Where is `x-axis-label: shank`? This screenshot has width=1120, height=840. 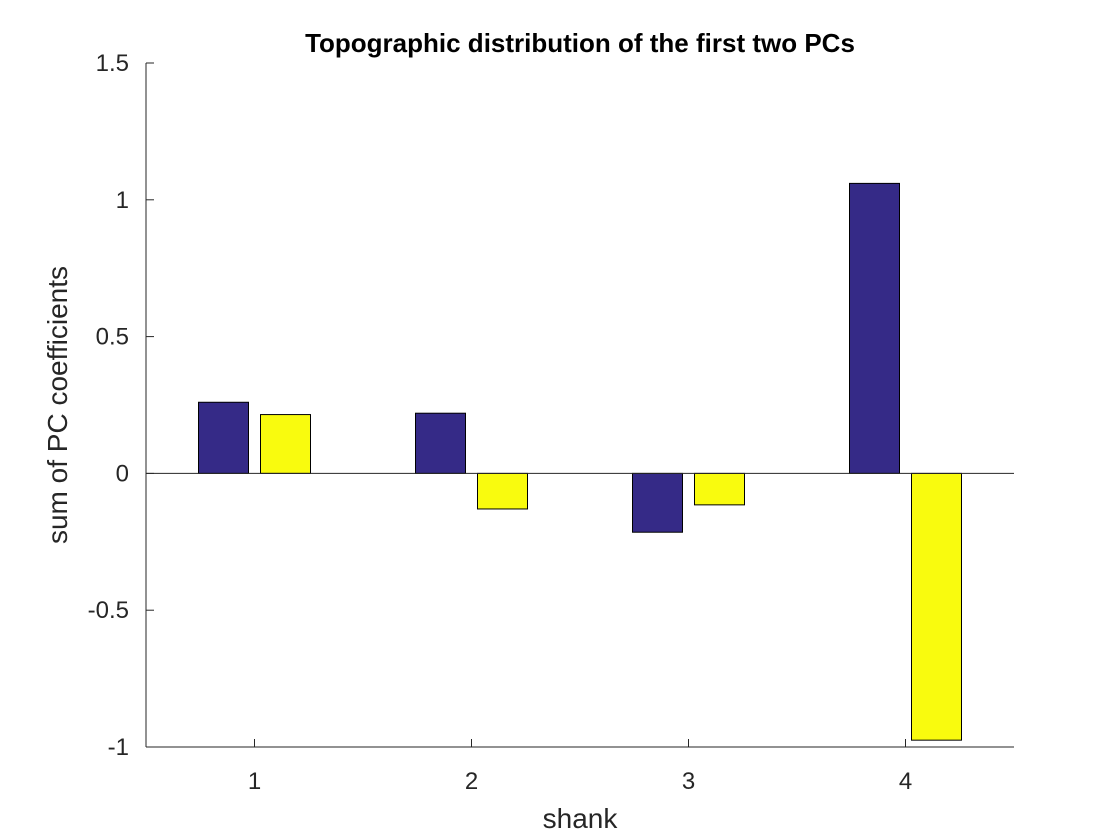
x-axis-label: shank is located at coordinates (581, 818).